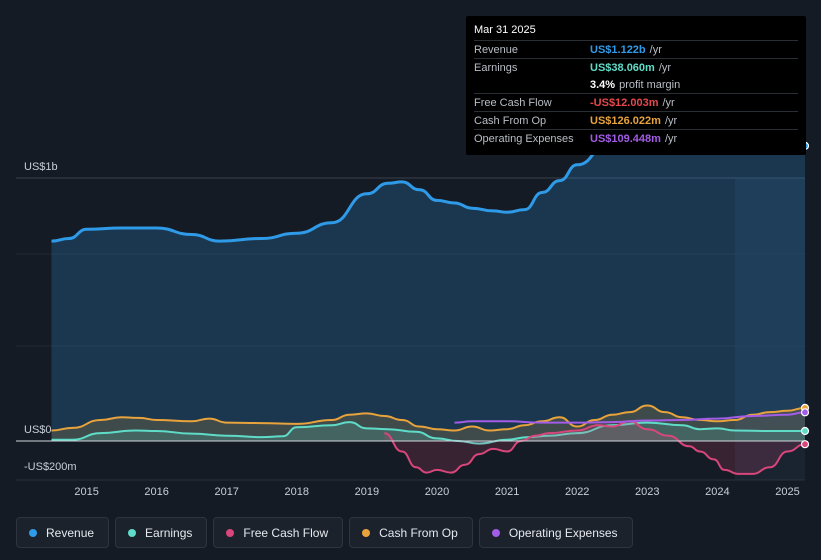  I want to click on legend-label: Operating Expenses, so click(563, 532).